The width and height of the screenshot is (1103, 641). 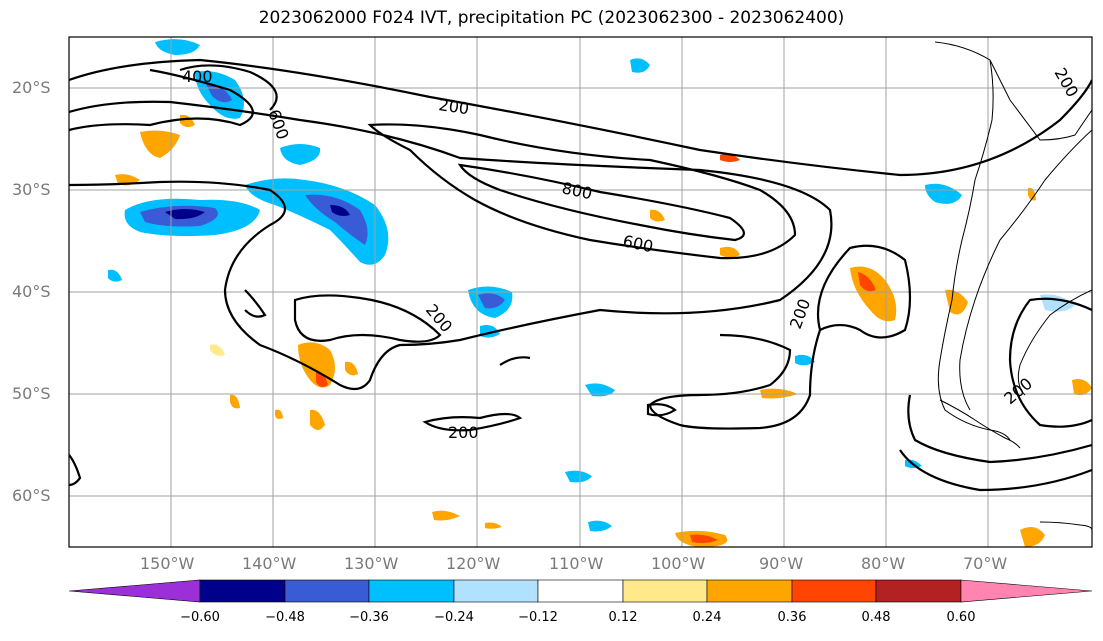 What do you see at coordinates (167, 563) in the screenshot?
I see `longitude-label: 150°W` at bounding box center [167, 563].